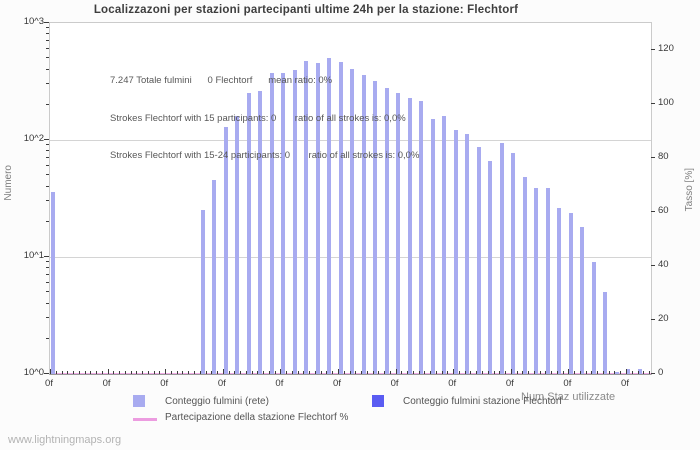  I want to click on right-tick-label: 100, so click(666, 102).